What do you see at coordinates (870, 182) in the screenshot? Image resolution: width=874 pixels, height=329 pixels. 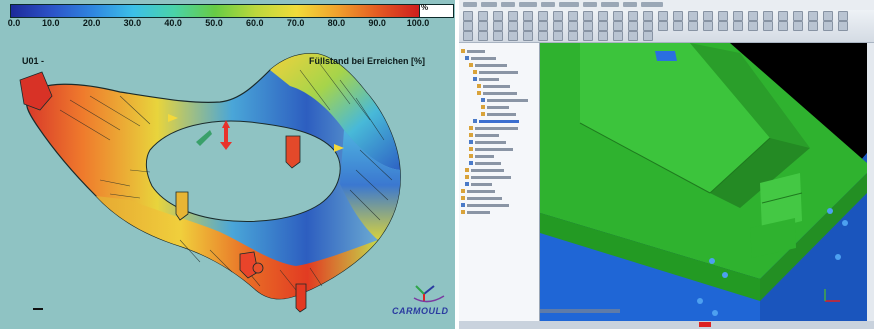 I see `vertical-scrollbar` at bounding box center [870, 182].